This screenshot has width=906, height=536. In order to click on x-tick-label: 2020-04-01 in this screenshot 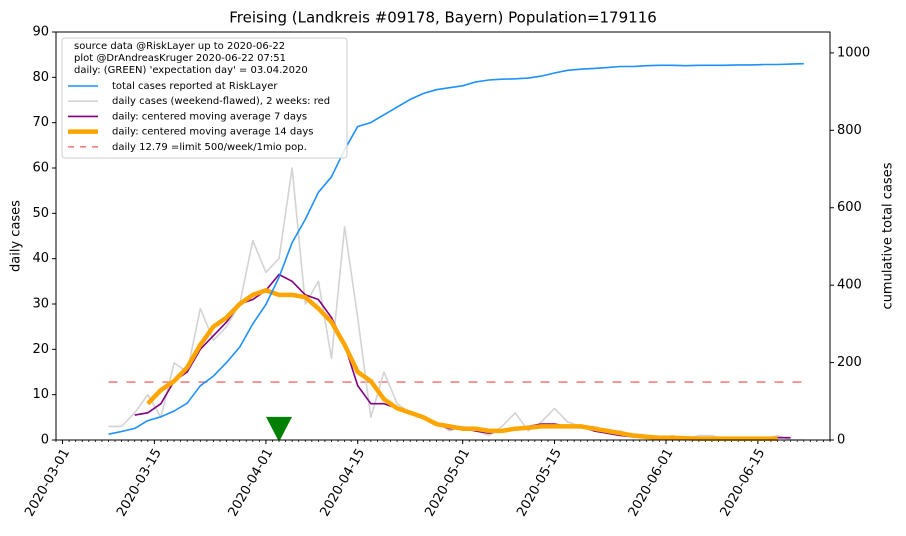, I will do `click(251, 482)`.